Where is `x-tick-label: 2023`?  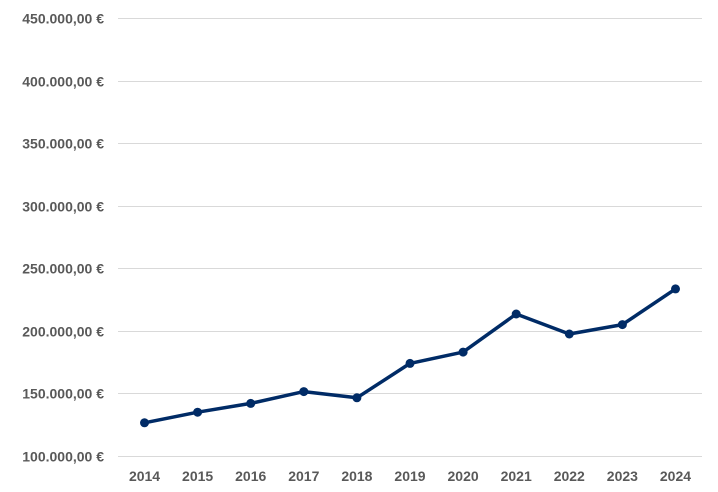
x-tick-label: 2023 is located at coordinates (622, 476).